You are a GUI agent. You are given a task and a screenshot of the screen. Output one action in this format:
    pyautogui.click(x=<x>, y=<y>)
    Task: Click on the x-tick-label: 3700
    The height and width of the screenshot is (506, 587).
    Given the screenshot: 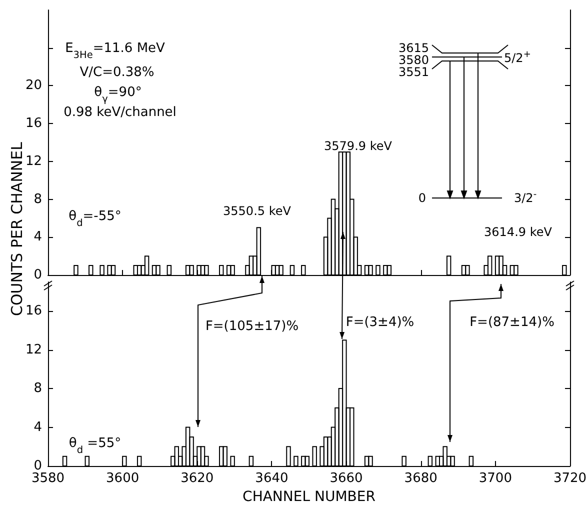 What is the action you would take?
    pyautogui.click(x=495, y=478)
    